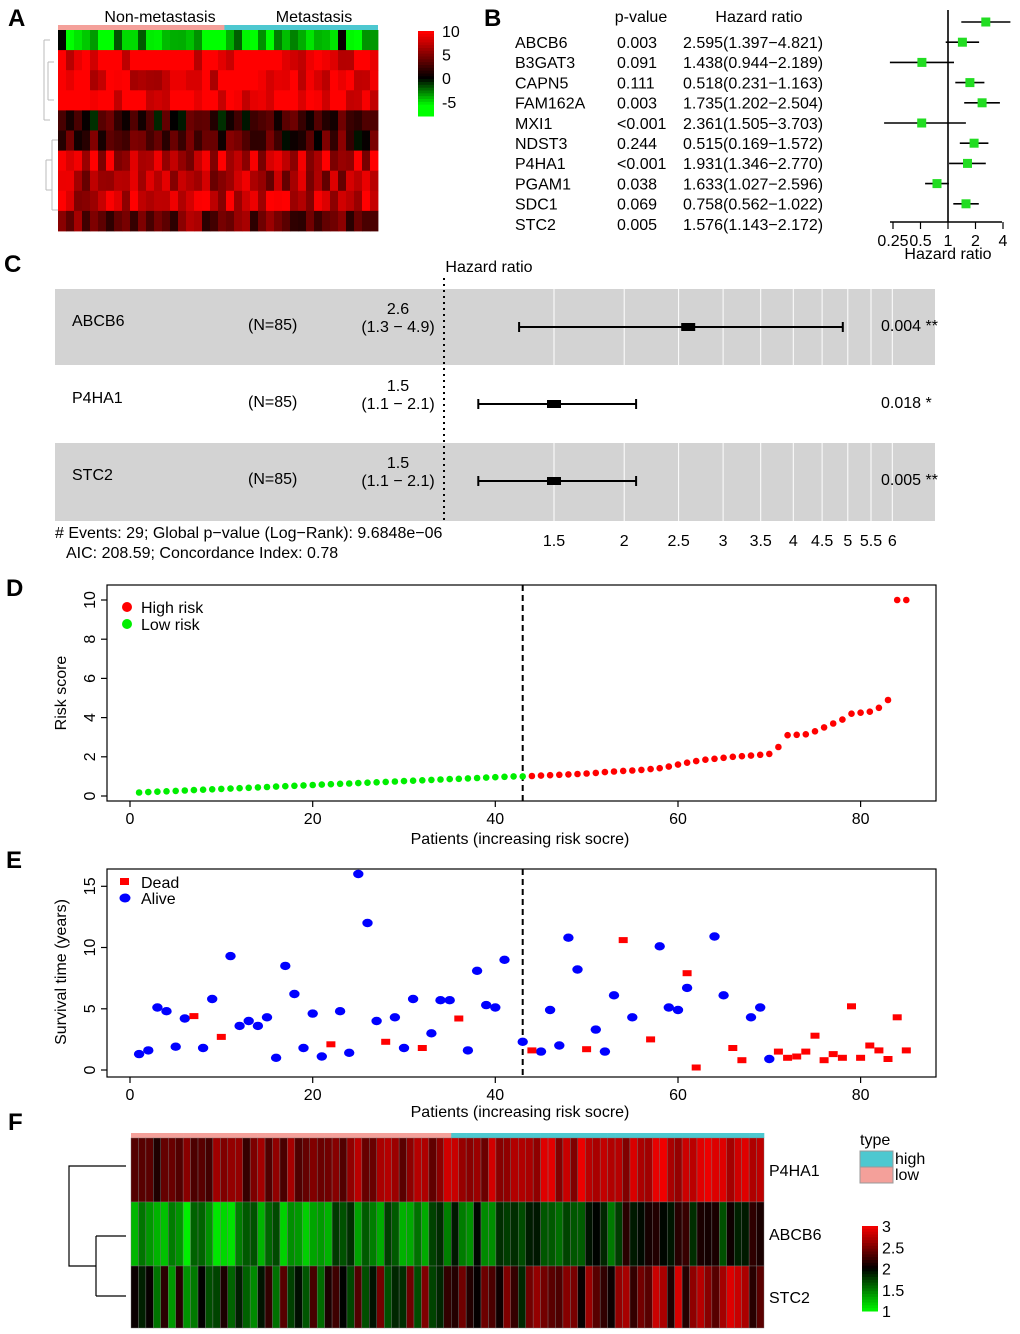  What do you see at coordinates (90, 639) in the screenshot?
I see `y-tick-label: 8` at bounding box center [90, 639].